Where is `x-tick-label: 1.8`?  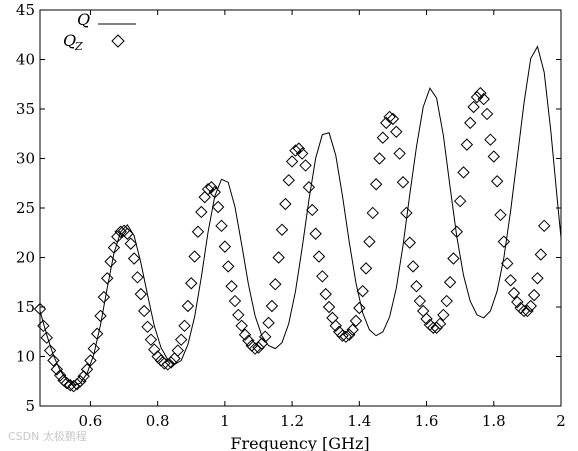 x-tick-label: 1.8 is located at coordinates (494, 421).